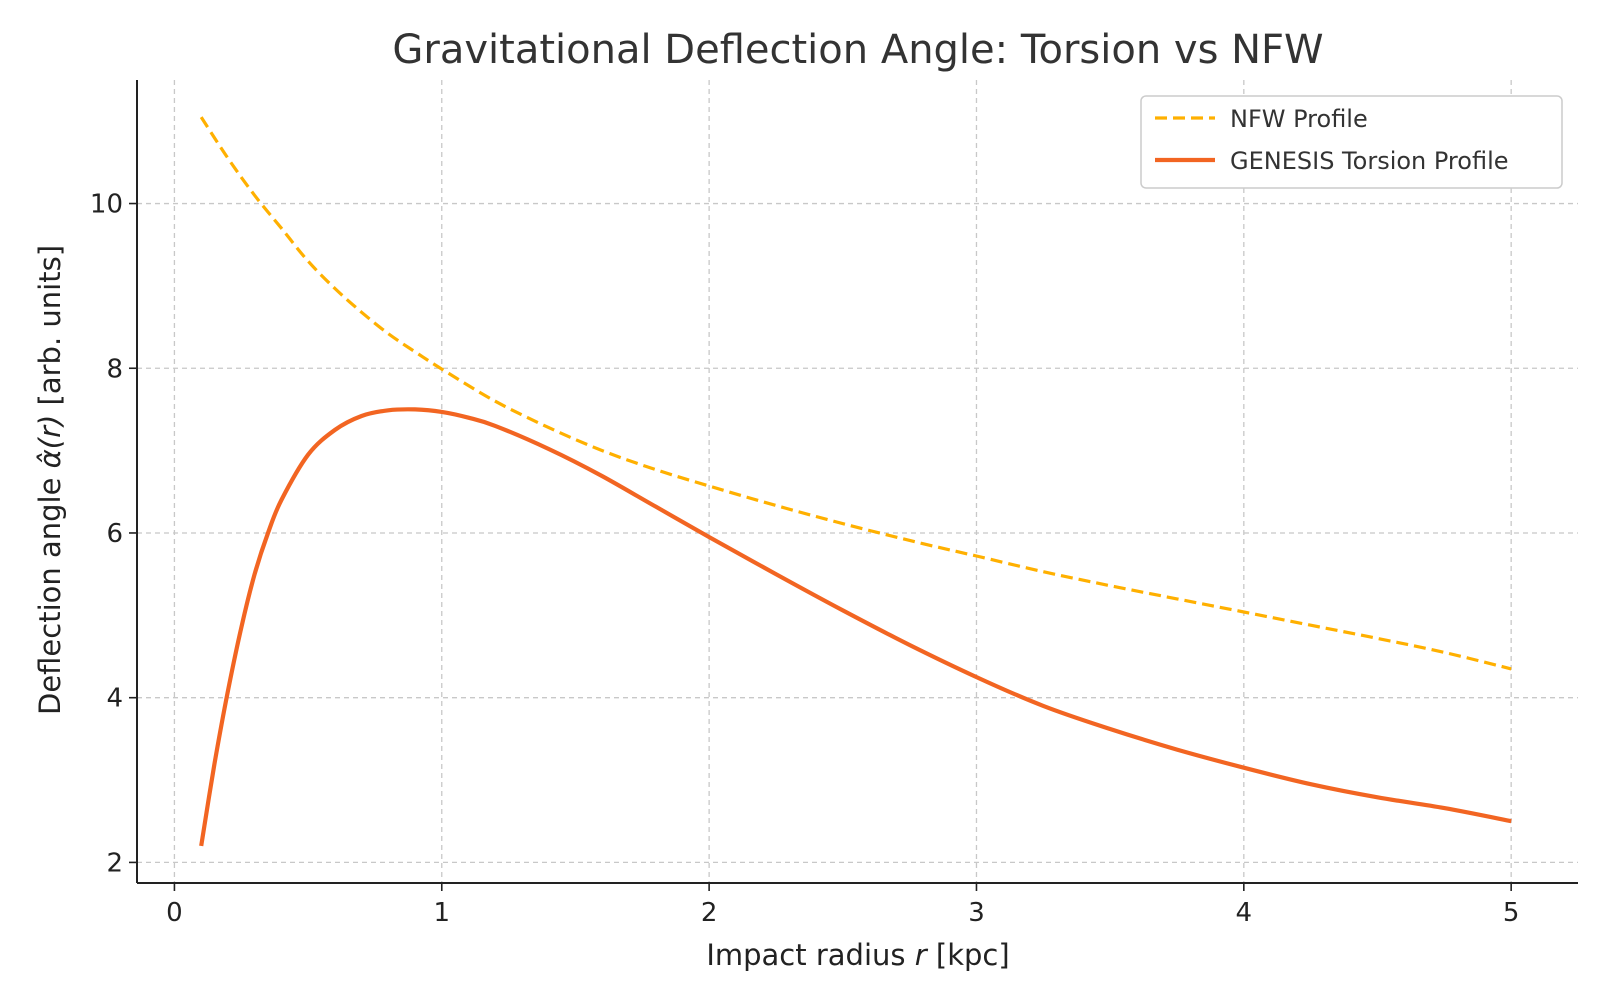 This screenshot has width=1600, height=1000. Describe the element at coordinates (114, 369) in the screenshot. I see `y-tick-label: 8` at that location.